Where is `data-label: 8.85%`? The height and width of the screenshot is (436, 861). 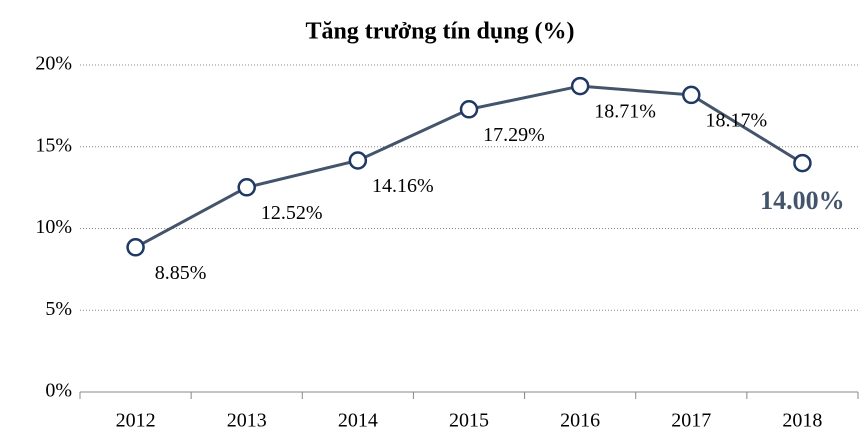 data-label: 8.85% is located at coordinates (181, 273).